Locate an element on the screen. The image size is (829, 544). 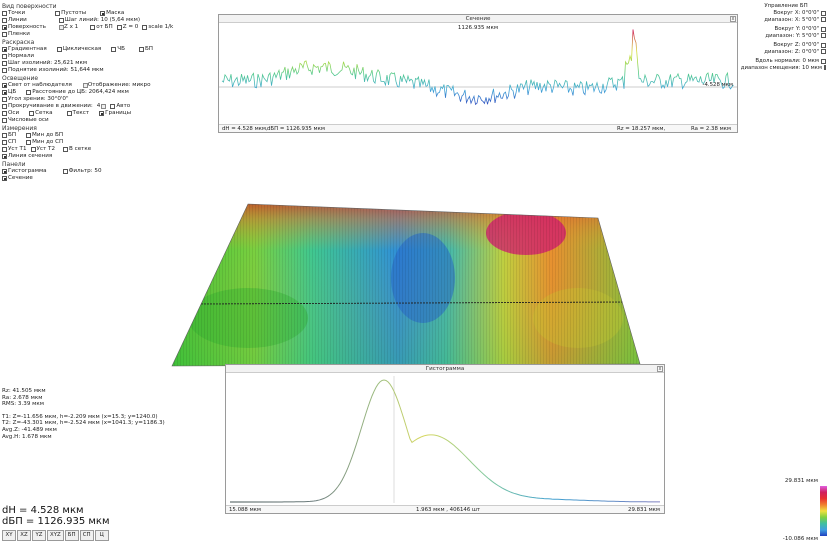
light-observer-checkbox: Свет от наблюдателя is located at coordinates (37, 85).